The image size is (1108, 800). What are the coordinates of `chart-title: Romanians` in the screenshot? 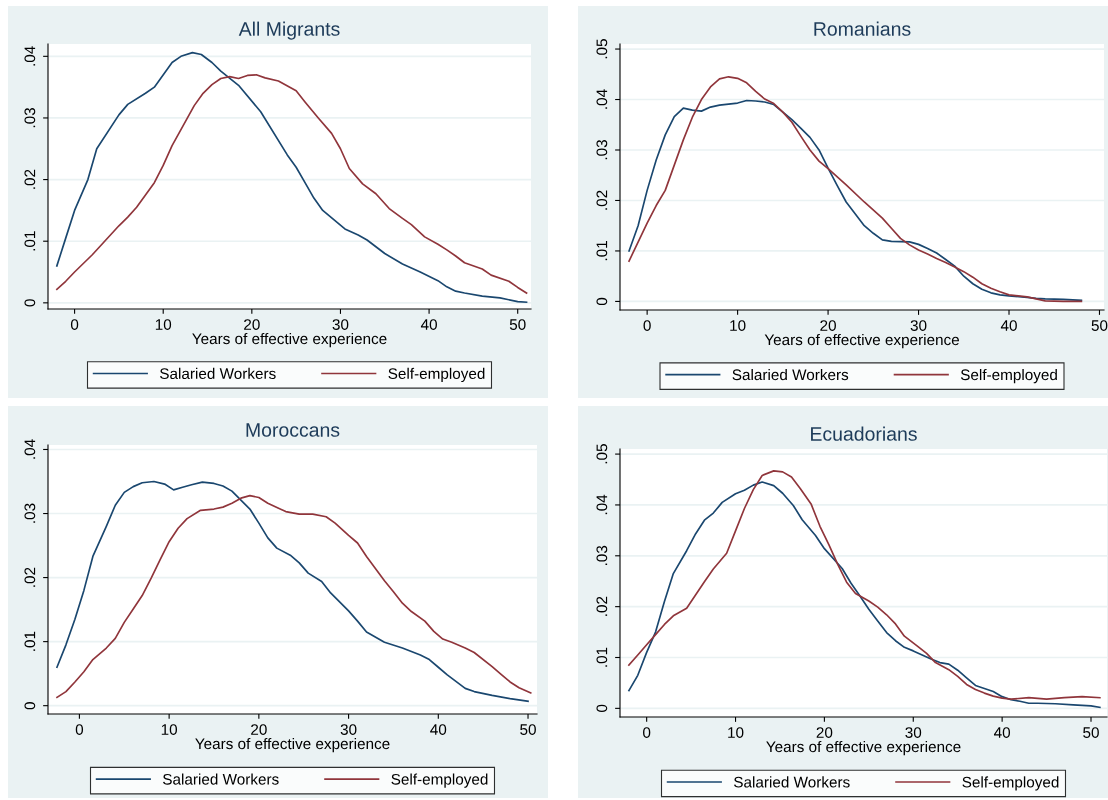 It's located at (862, 28).